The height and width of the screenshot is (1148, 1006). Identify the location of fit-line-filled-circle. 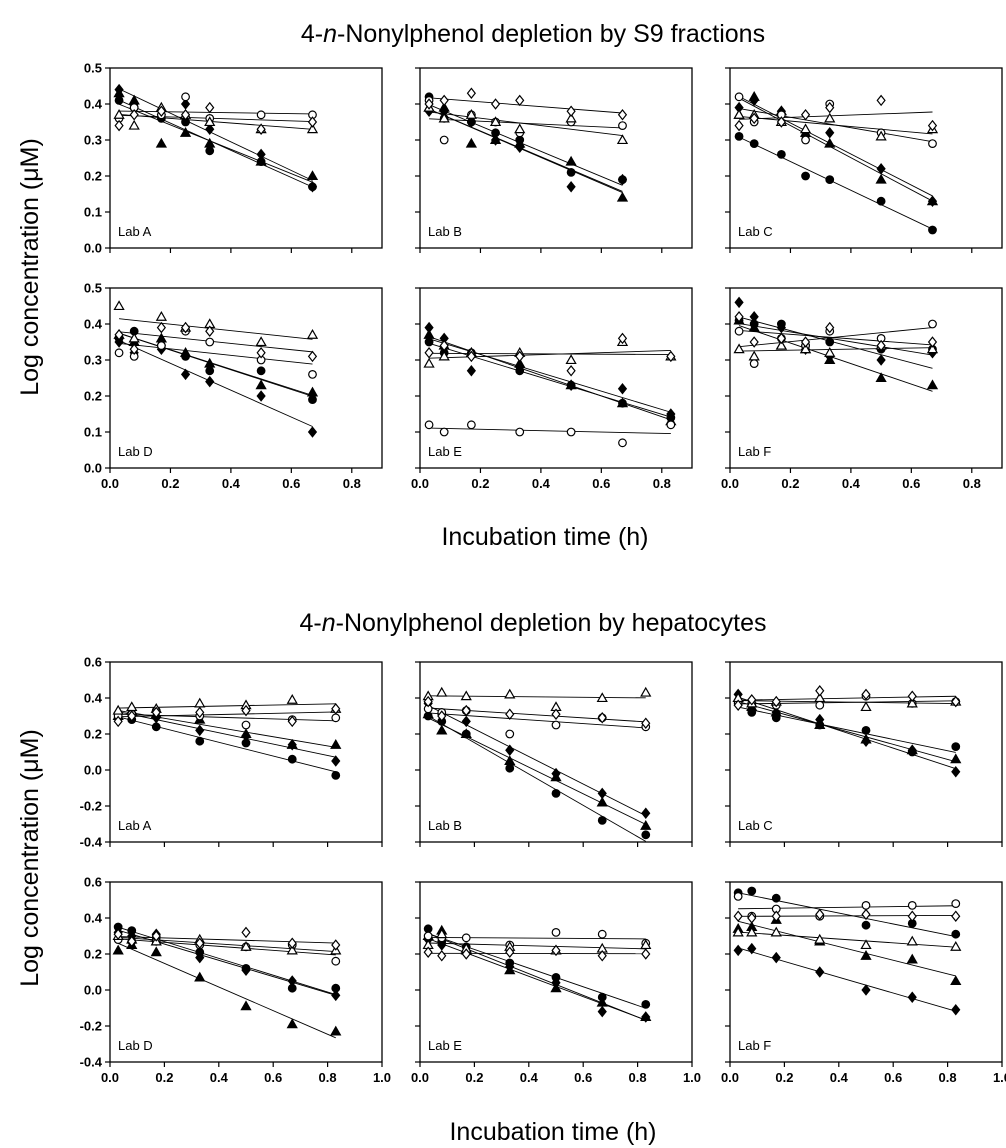
(835, 183).